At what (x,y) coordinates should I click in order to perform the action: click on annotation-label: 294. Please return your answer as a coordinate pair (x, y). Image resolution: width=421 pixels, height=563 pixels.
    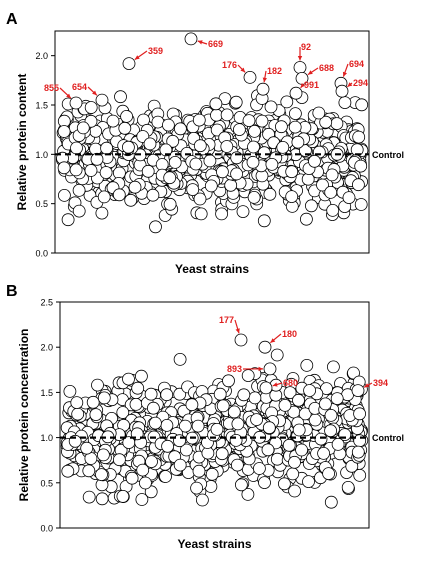
    Looking at the image, I should click on (360, 83).